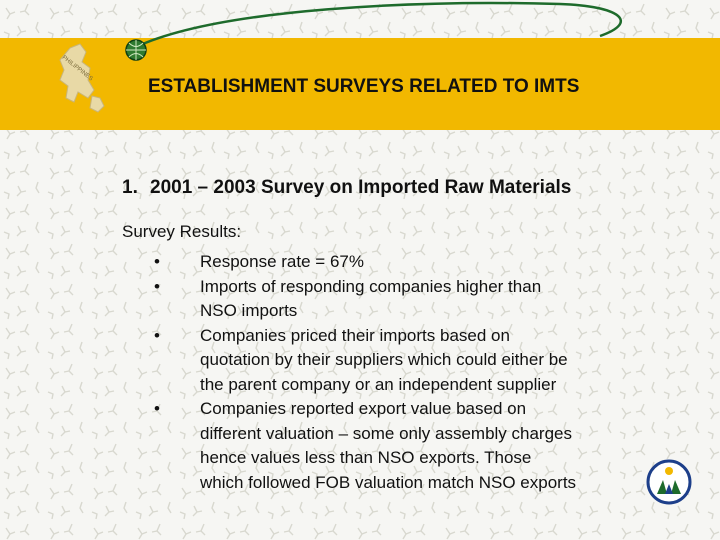 Image resolution: width=720 pixels, height=540 pixels. Describe the element at coordinates (282, 261) in the screenshot. I see `bullet-text: Response rate = 67%` at that location.